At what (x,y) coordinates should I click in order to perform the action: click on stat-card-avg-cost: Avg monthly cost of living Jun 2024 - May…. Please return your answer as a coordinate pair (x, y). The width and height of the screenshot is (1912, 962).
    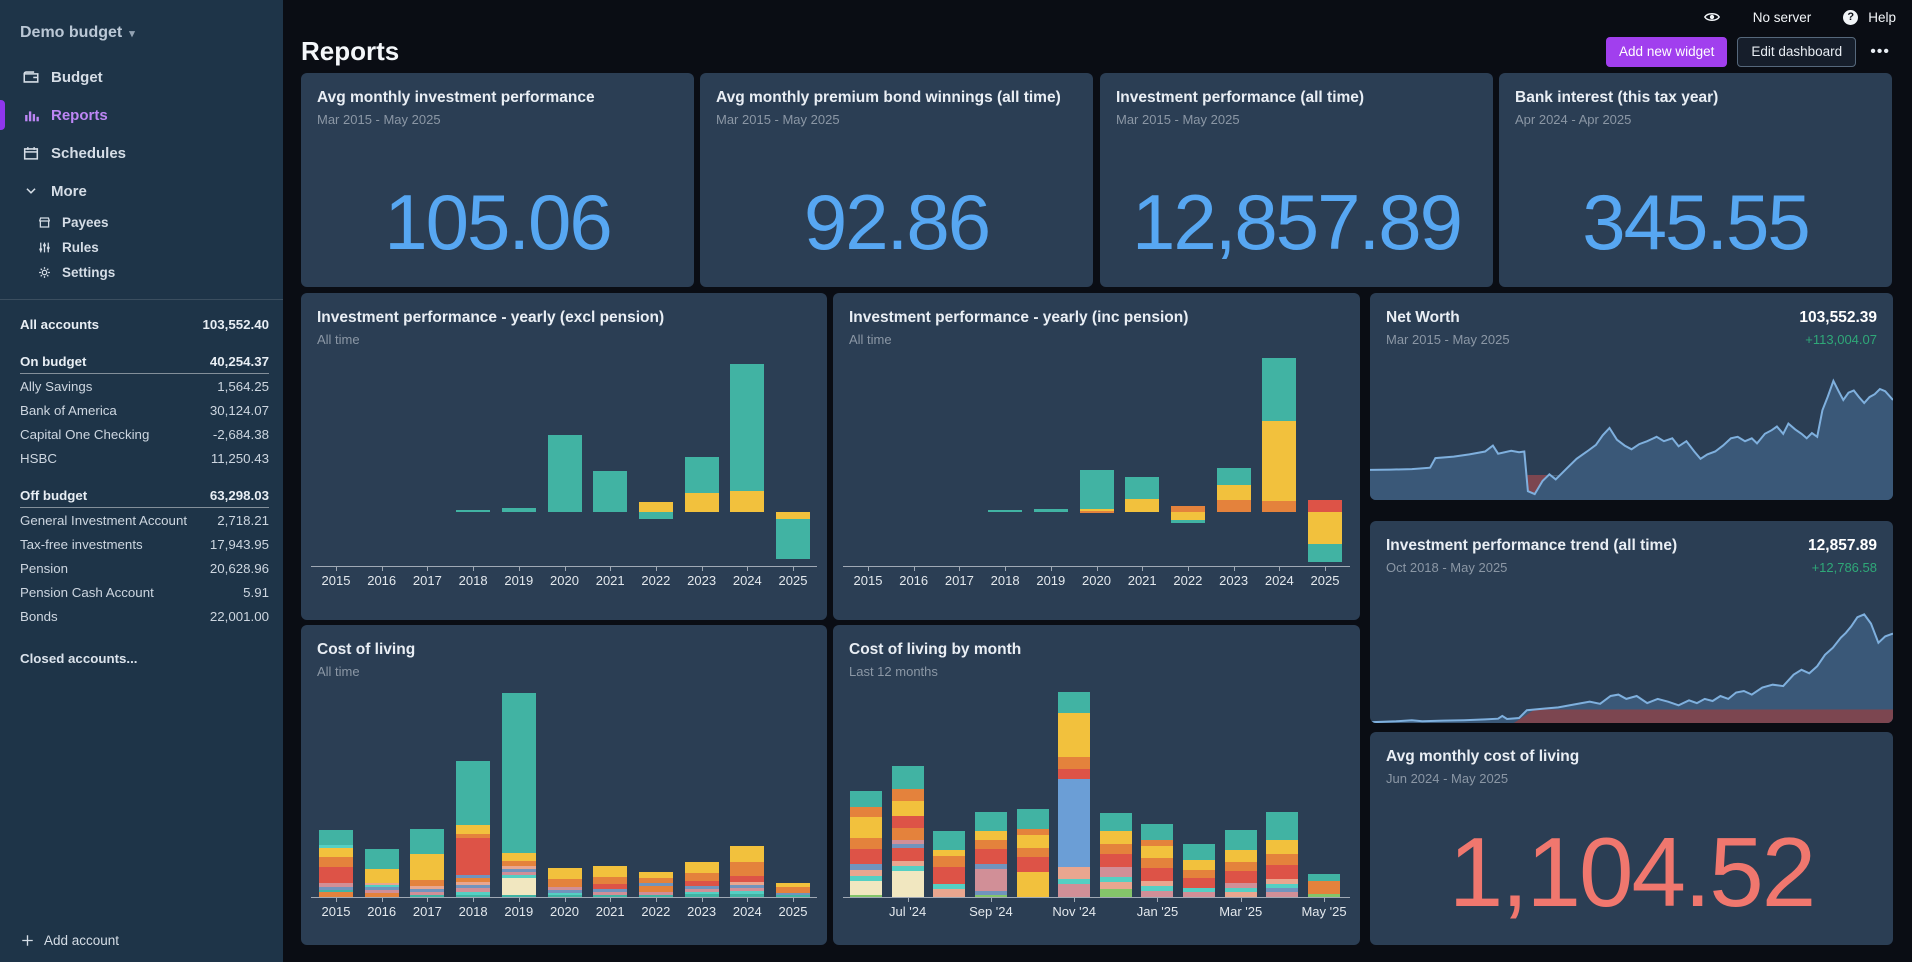
    Looking at the image, I should click on (1631, 838).